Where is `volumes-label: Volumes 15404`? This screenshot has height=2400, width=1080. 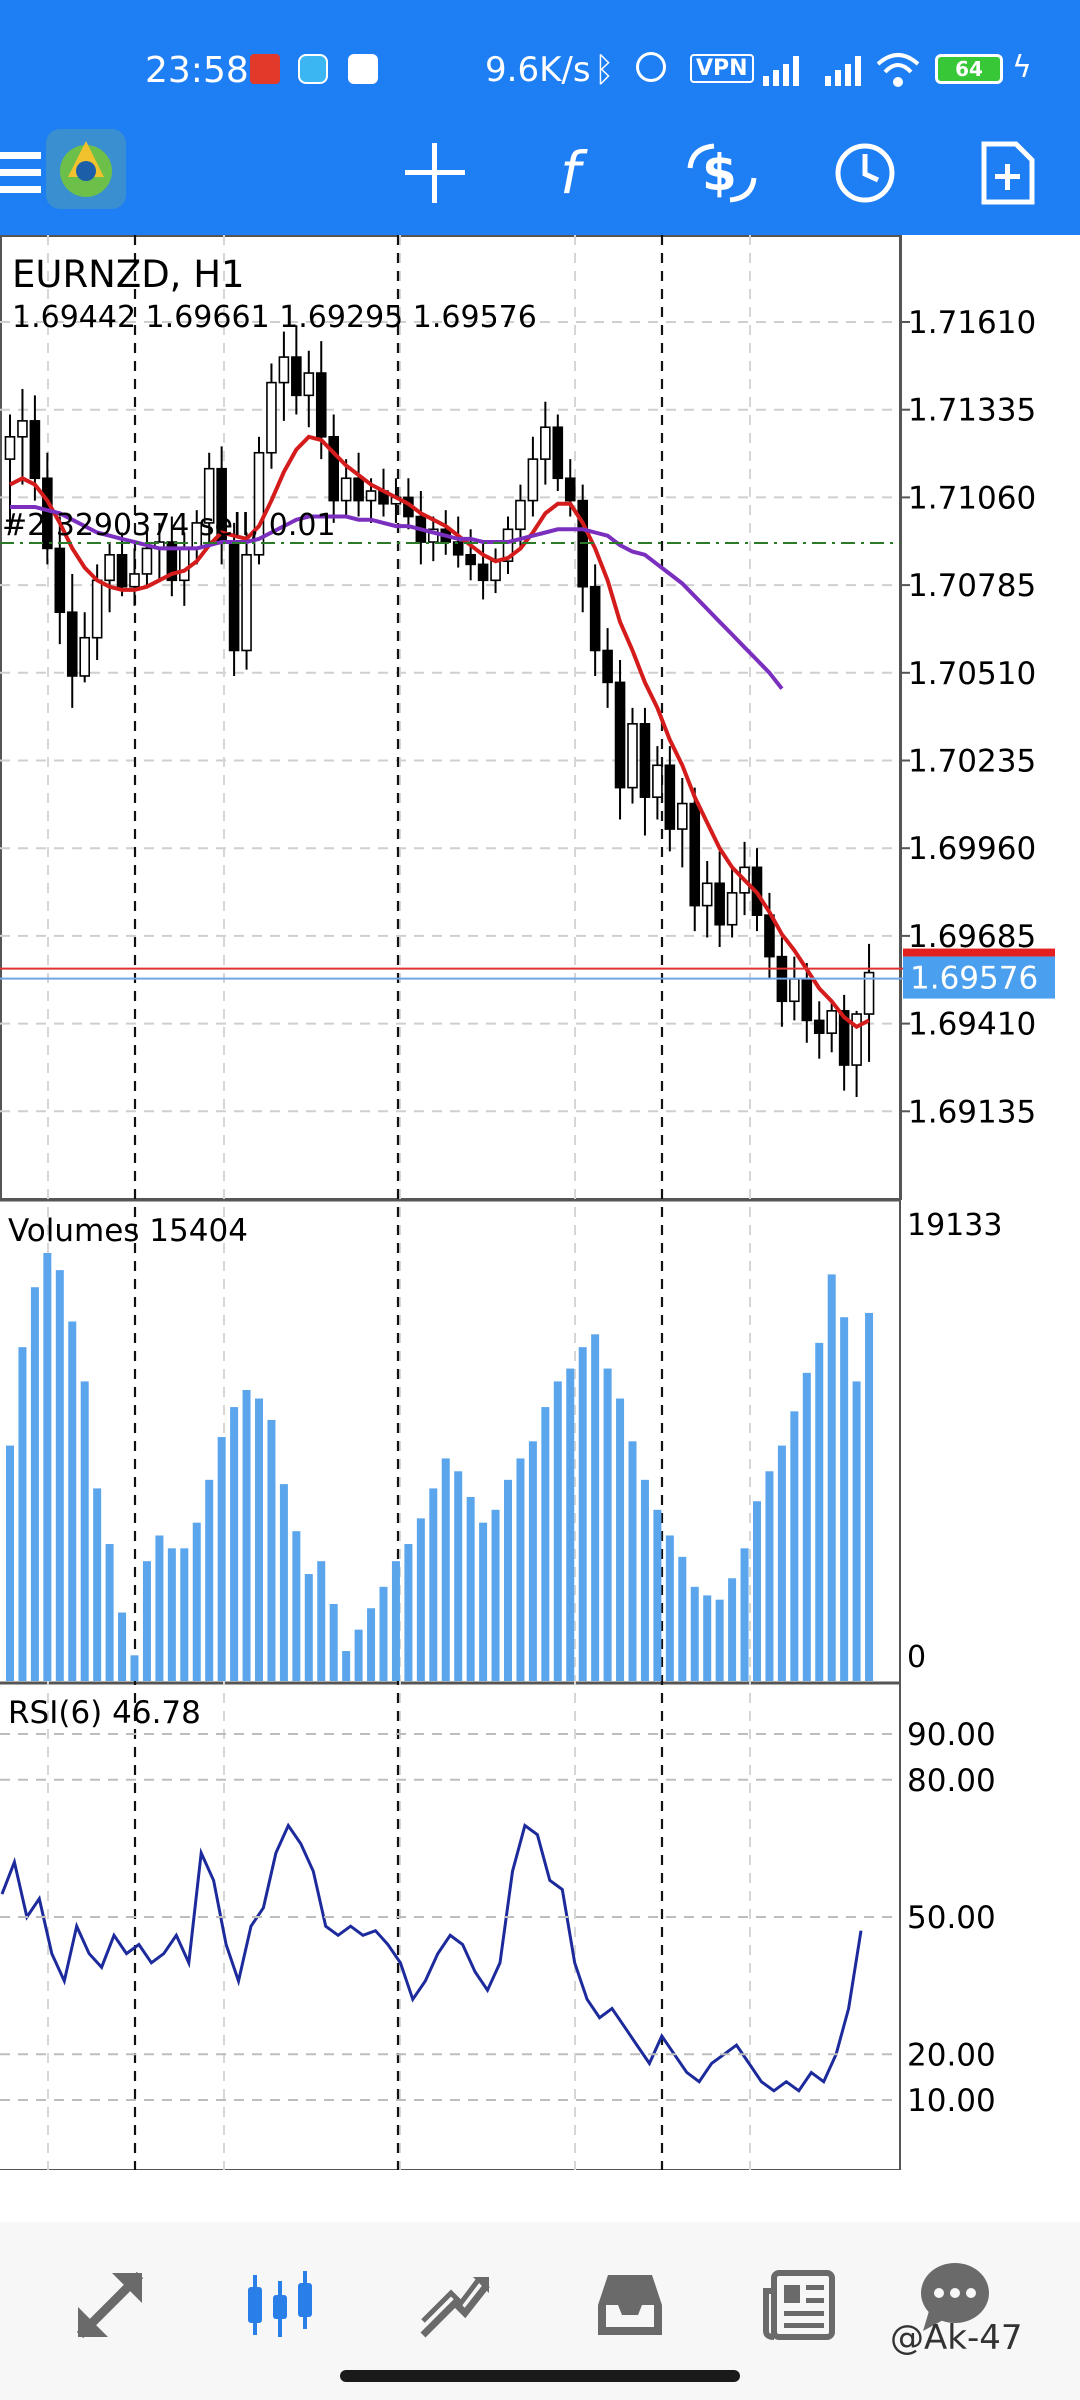 volumes-label: Volumes 15404 is located at coordinates (128, 1231).